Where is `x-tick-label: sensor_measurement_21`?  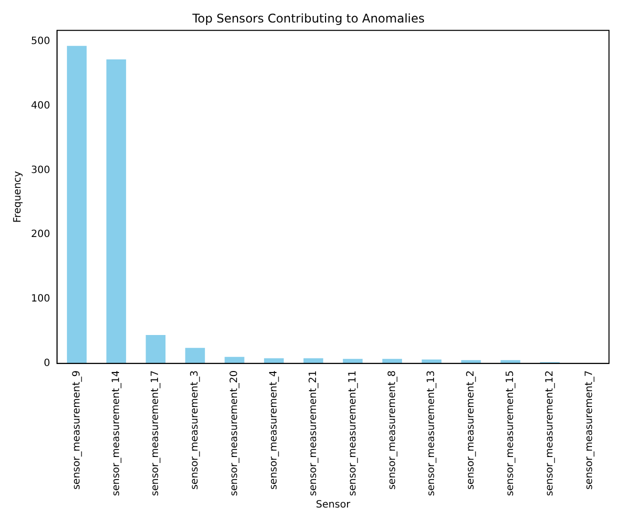
x-tick-label: sensor_measurement_21 is located at coordinates (313, 433).